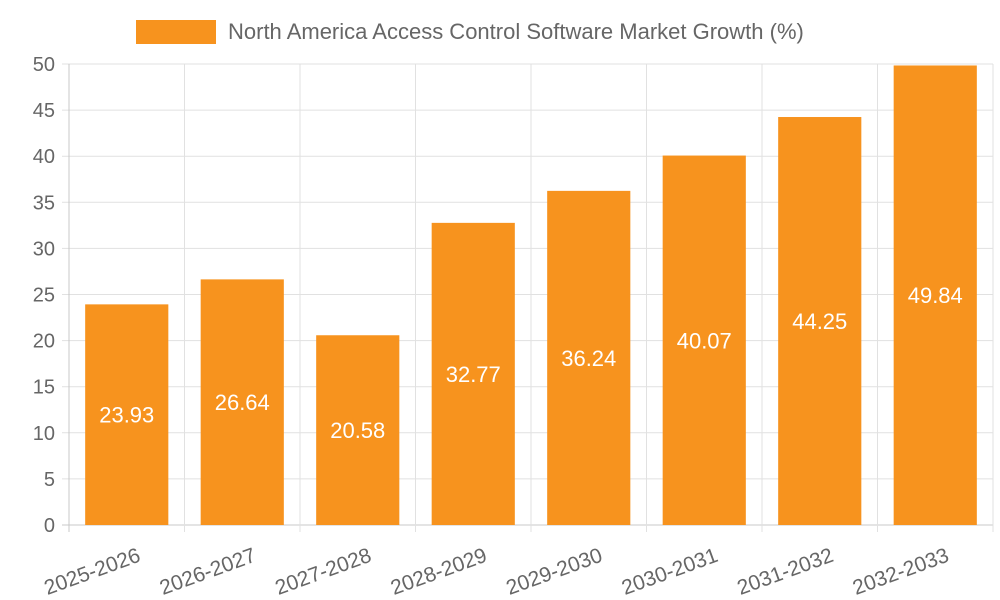 This screenshot has width=1000, height=600. What do you see at coordinates (44, 249) in the screenshot?
I see `y-tick-label: 30` at bounding box center [44, 249].